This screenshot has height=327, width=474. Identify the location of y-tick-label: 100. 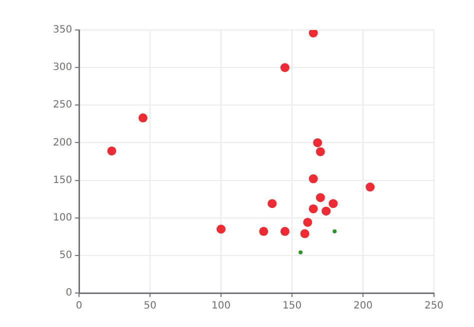
(62, 218).